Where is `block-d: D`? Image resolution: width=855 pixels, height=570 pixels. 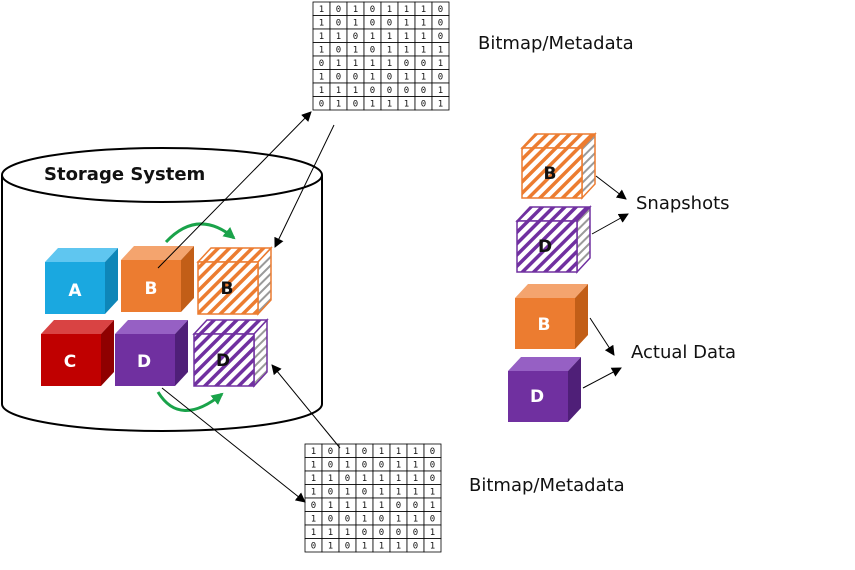
block-d: D is located at coordinates (151, 353).